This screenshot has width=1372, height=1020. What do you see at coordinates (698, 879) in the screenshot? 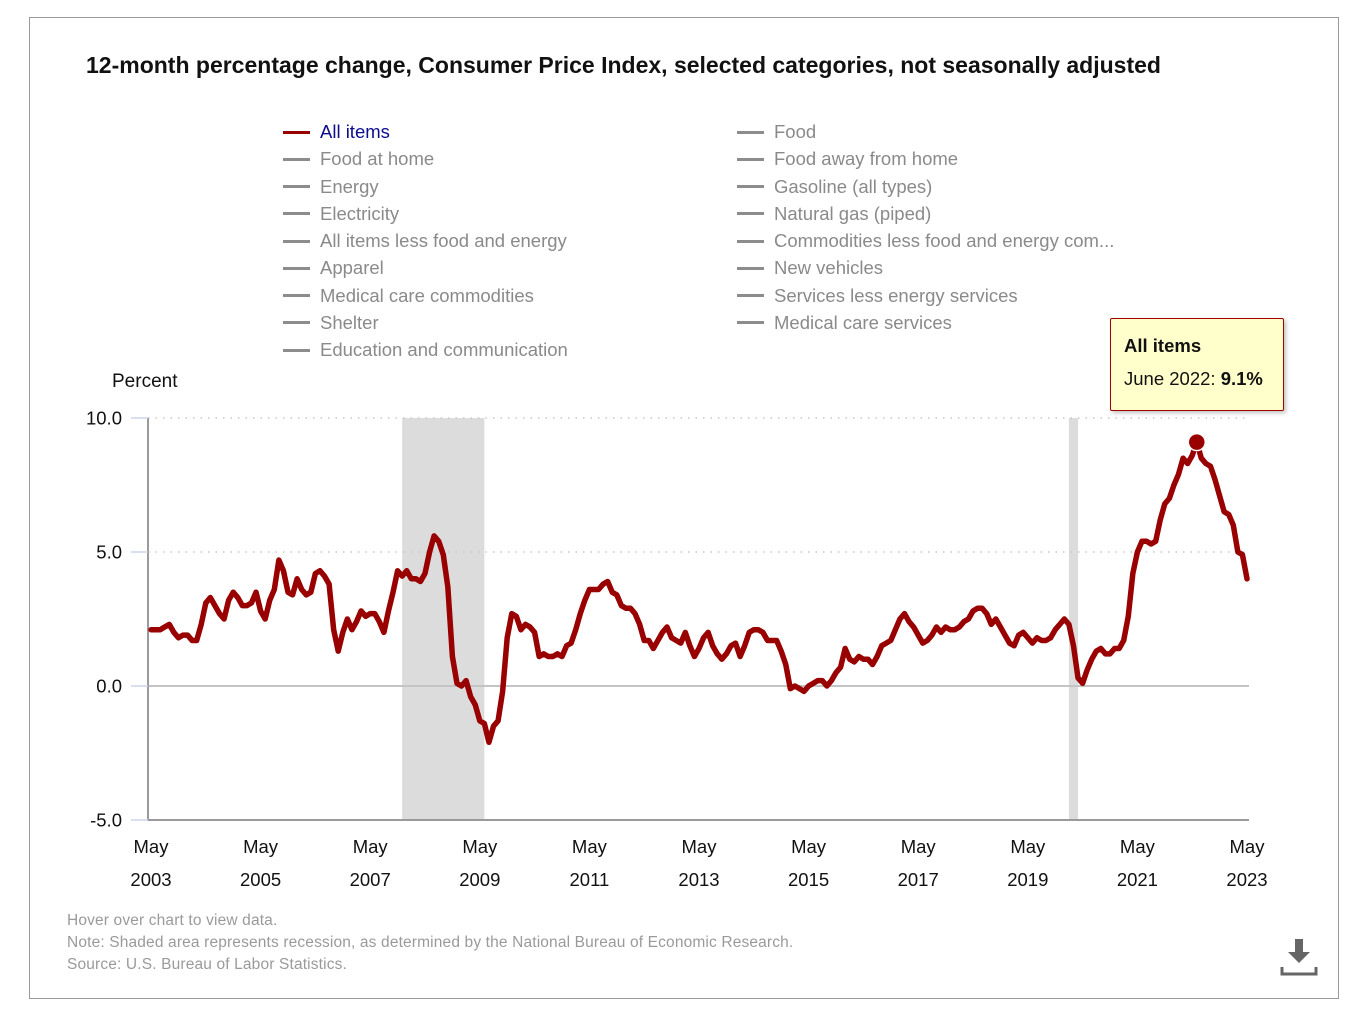
I see `x-tick-year-label: 2013` at bounding box center [698, 879].